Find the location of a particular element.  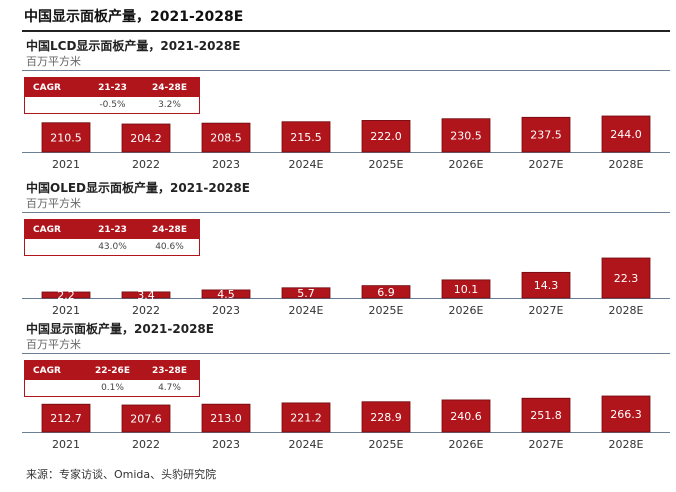

cagr-value-row: -0.5% 3.2% is located at coordinates (112, 105).